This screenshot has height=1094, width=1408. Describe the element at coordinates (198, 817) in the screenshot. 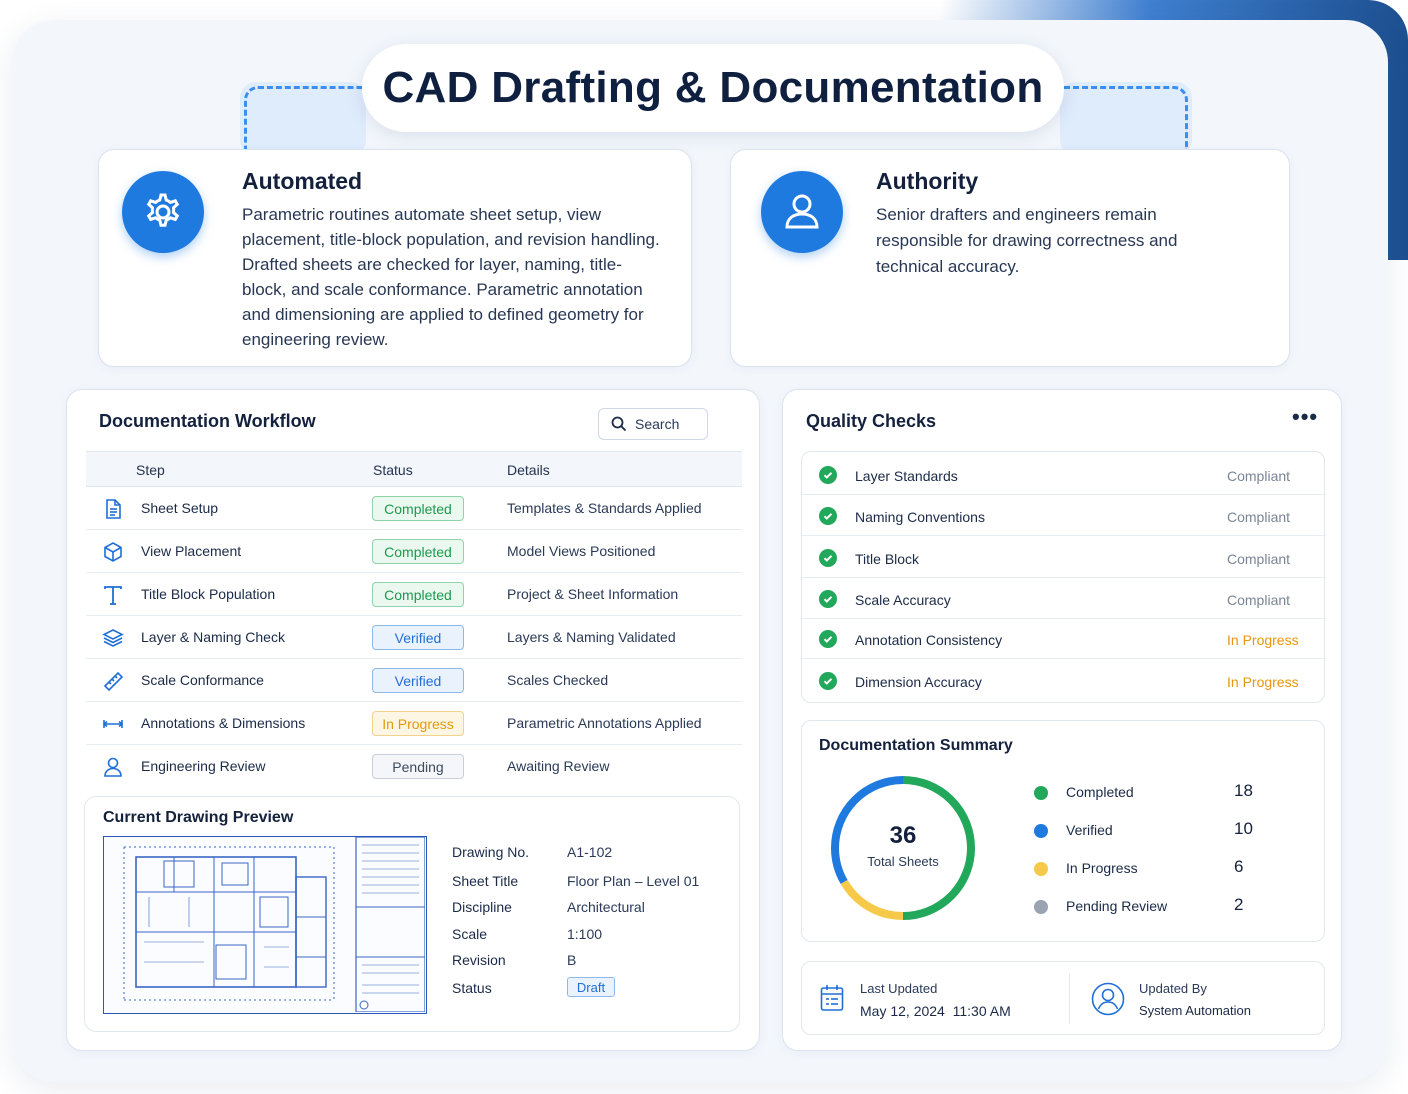

I see `preview-title: Current Drawing Preview` at that location.